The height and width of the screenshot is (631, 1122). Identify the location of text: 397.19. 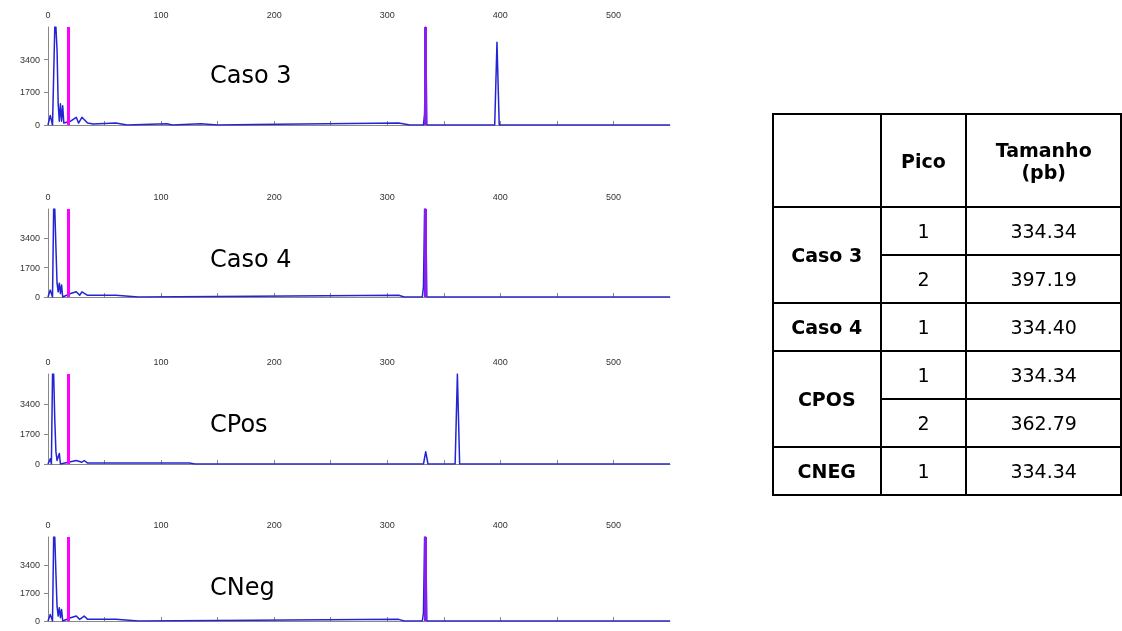
(1043, 279).